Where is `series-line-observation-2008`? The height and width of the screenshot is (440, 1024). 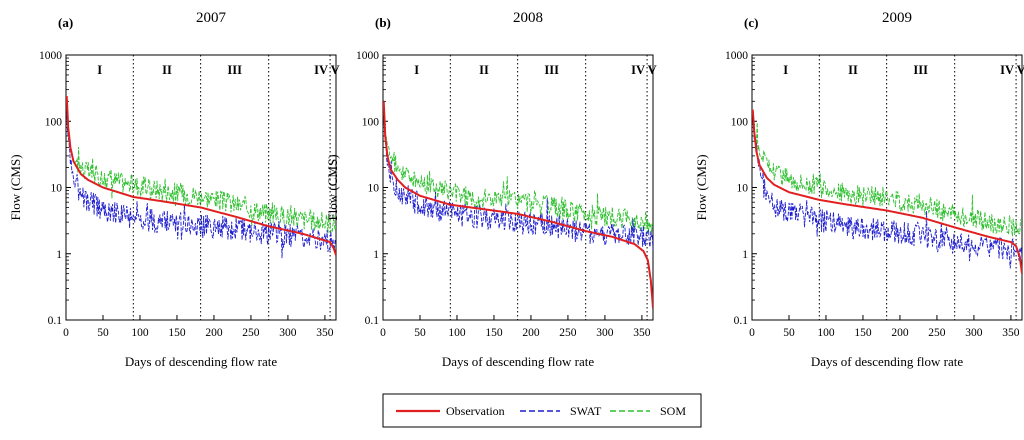
series-line-observation-2008 is located at coordinates (518, 205).